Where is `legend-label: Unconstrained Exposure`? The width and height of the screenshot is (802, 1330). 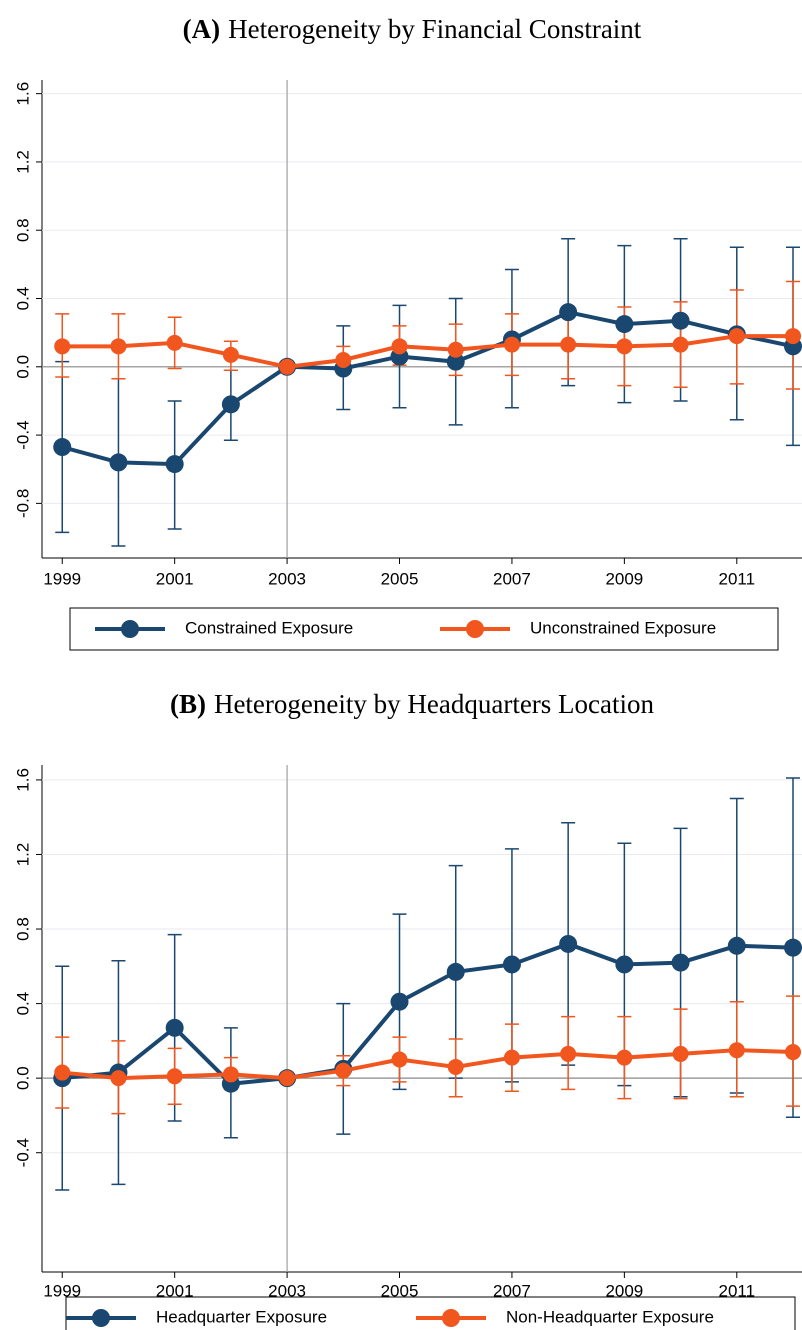
legend-label: Unconstrained Exposure is located at coordinates (623, 627).